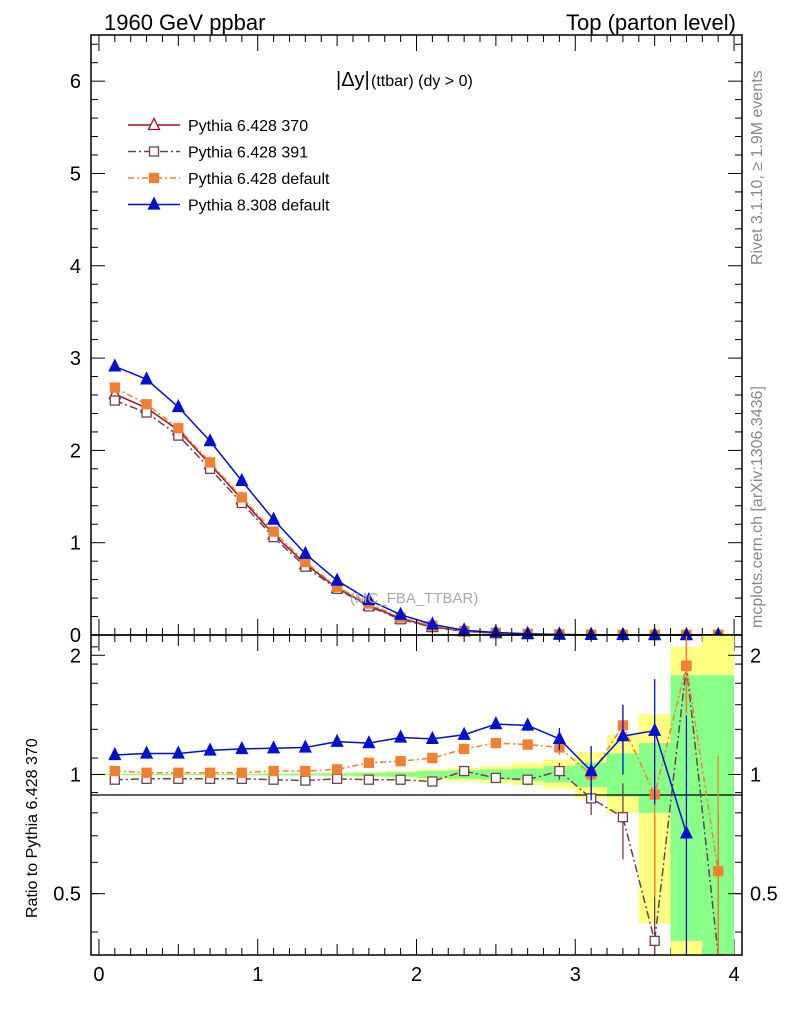 This screenshot has width=786, height=1024. I want to click on x-tick-label: 4, so click(733, 975).